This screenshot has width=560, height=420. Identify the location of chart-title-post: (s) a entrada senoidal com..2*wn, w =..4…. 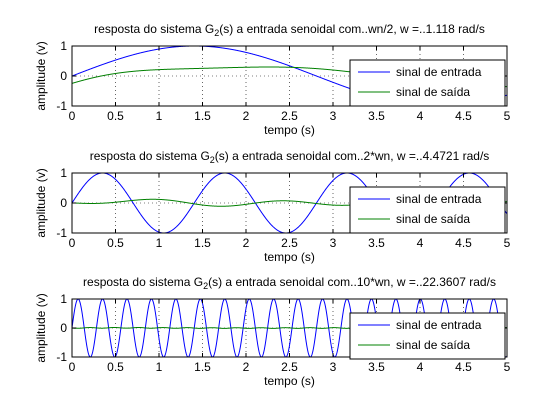
(352, 156).